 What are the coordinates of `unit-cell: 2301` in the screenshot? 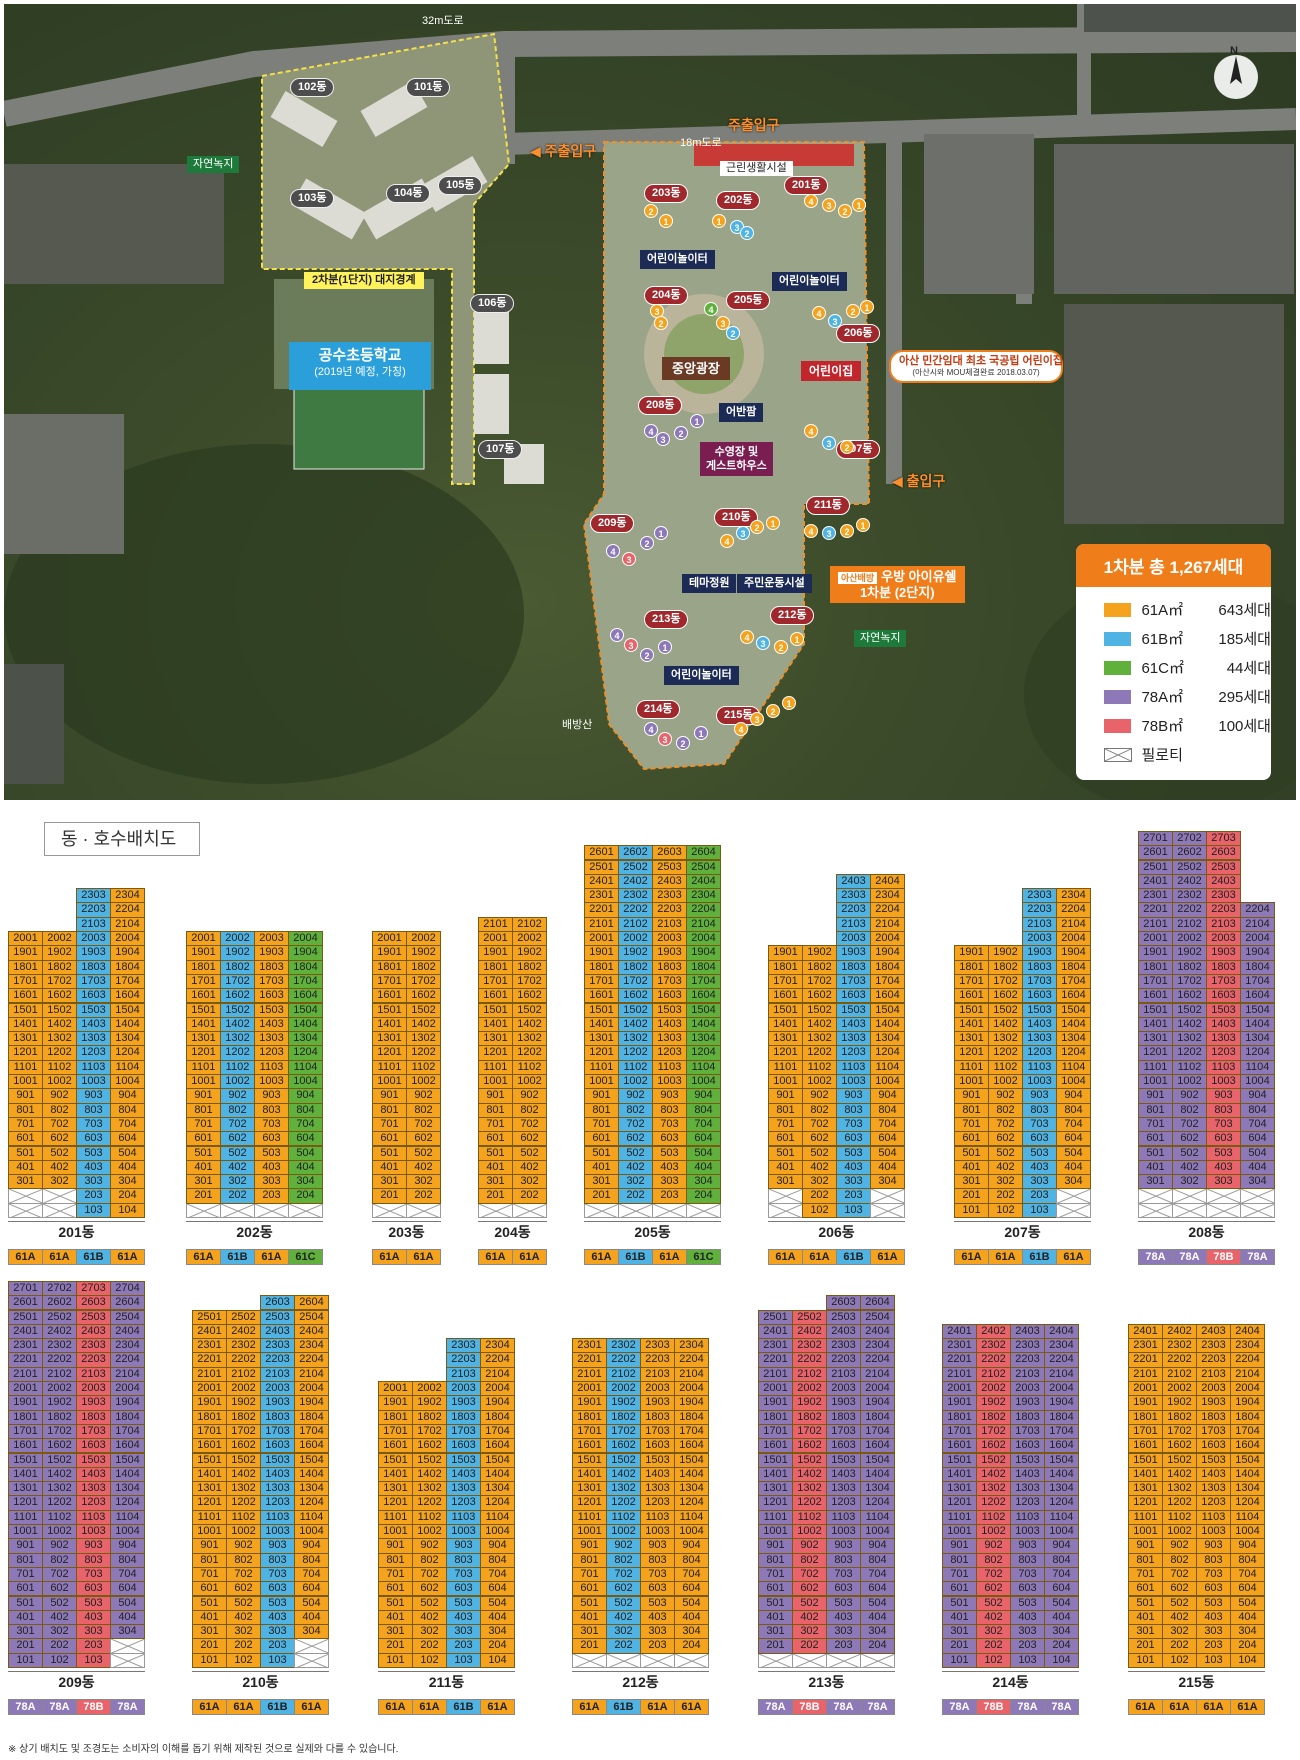 It's located at (775, 1346).